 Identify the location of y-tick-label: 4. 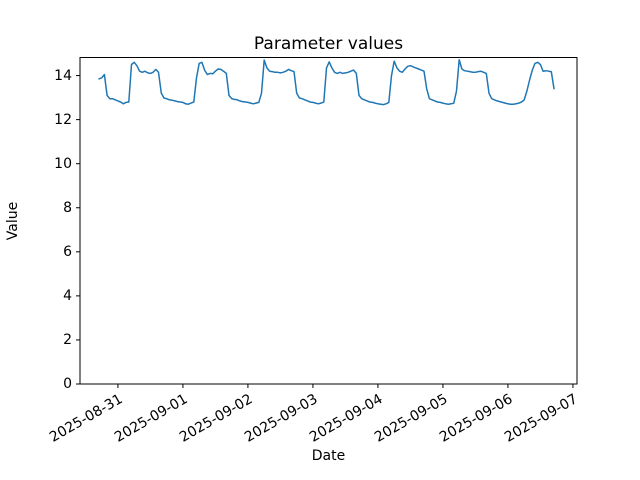
(67, 295).